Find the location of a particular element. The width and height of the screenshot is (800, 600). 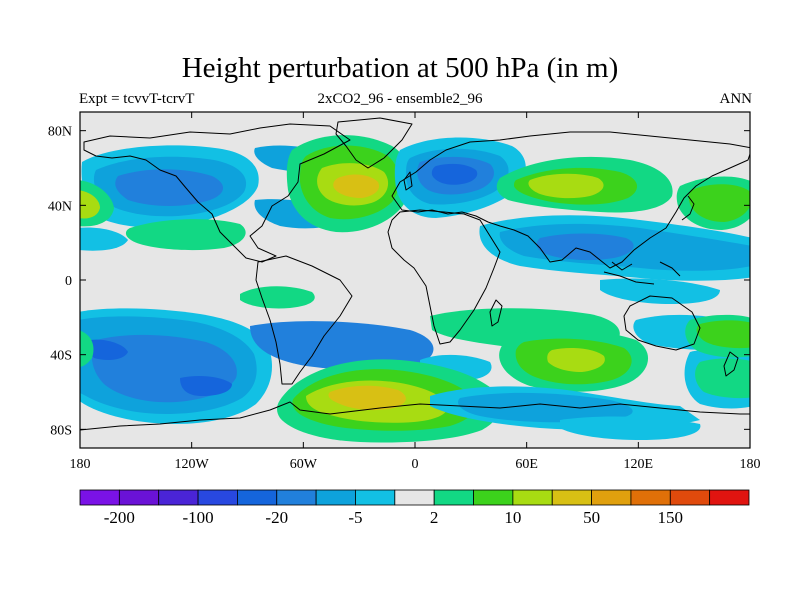

southern-indian-ocean-region is located at coordinates (590, 374).